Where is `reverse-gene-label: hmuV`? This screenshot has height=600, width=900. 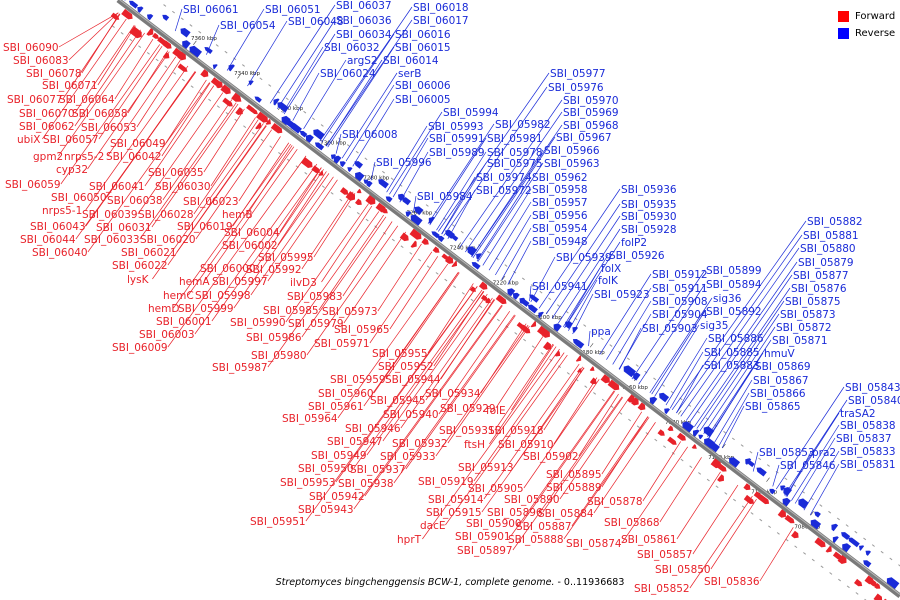
reverse-gene-label: hmuV is located at coordinates (780, 354).